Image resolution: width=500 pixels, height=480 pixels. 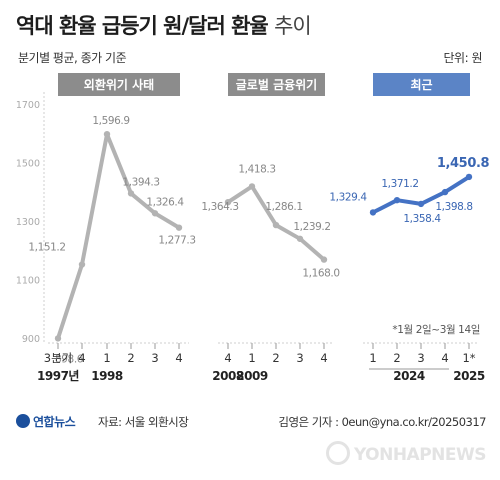 What do you see at coordinates (348, 197) in the screenshot?
I see `data-label: 1,329.4` at bounding box center [348, 197].